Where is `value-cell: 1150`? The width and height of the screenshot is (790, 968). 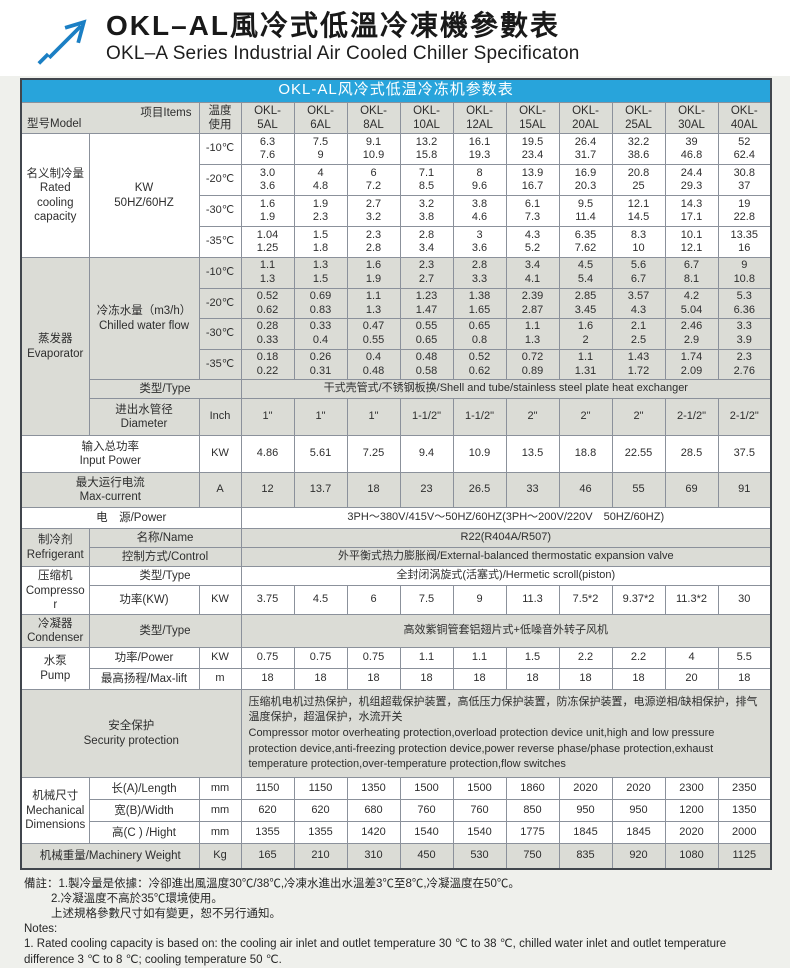 value-cell: 1150 is located at coordinates (267, 789).